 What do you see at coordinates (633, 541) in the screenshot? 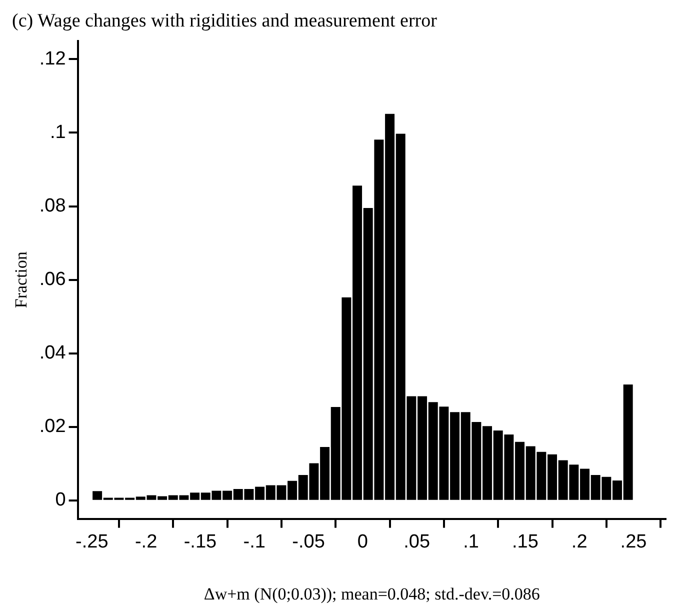
I see `x-tick-label: .25` at bounding box center [633, 541].